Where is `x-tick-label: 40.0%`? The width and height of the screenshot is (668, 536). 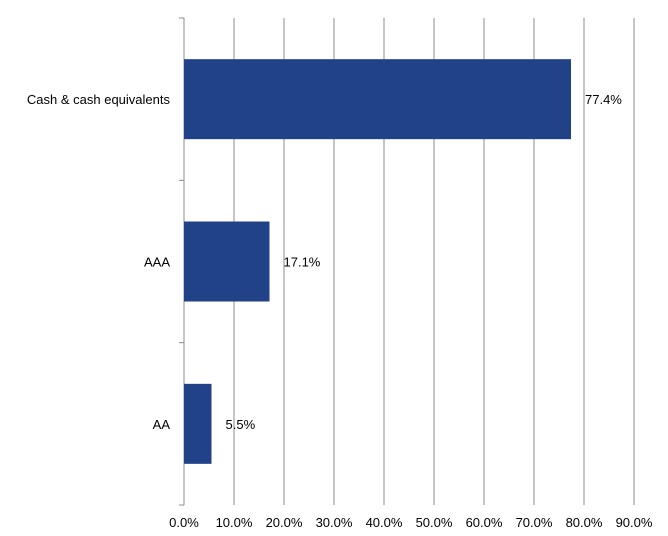 x-tick-label: 40.0% is located at coordinates (384, 522).